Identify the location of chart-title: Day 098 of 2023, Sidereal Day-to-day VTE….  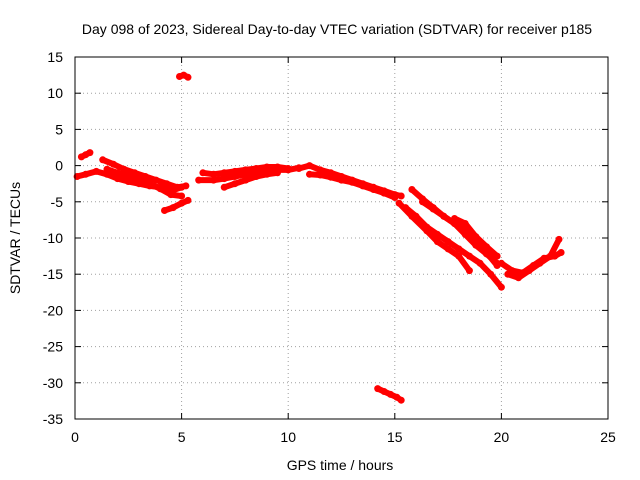
(337, 29).